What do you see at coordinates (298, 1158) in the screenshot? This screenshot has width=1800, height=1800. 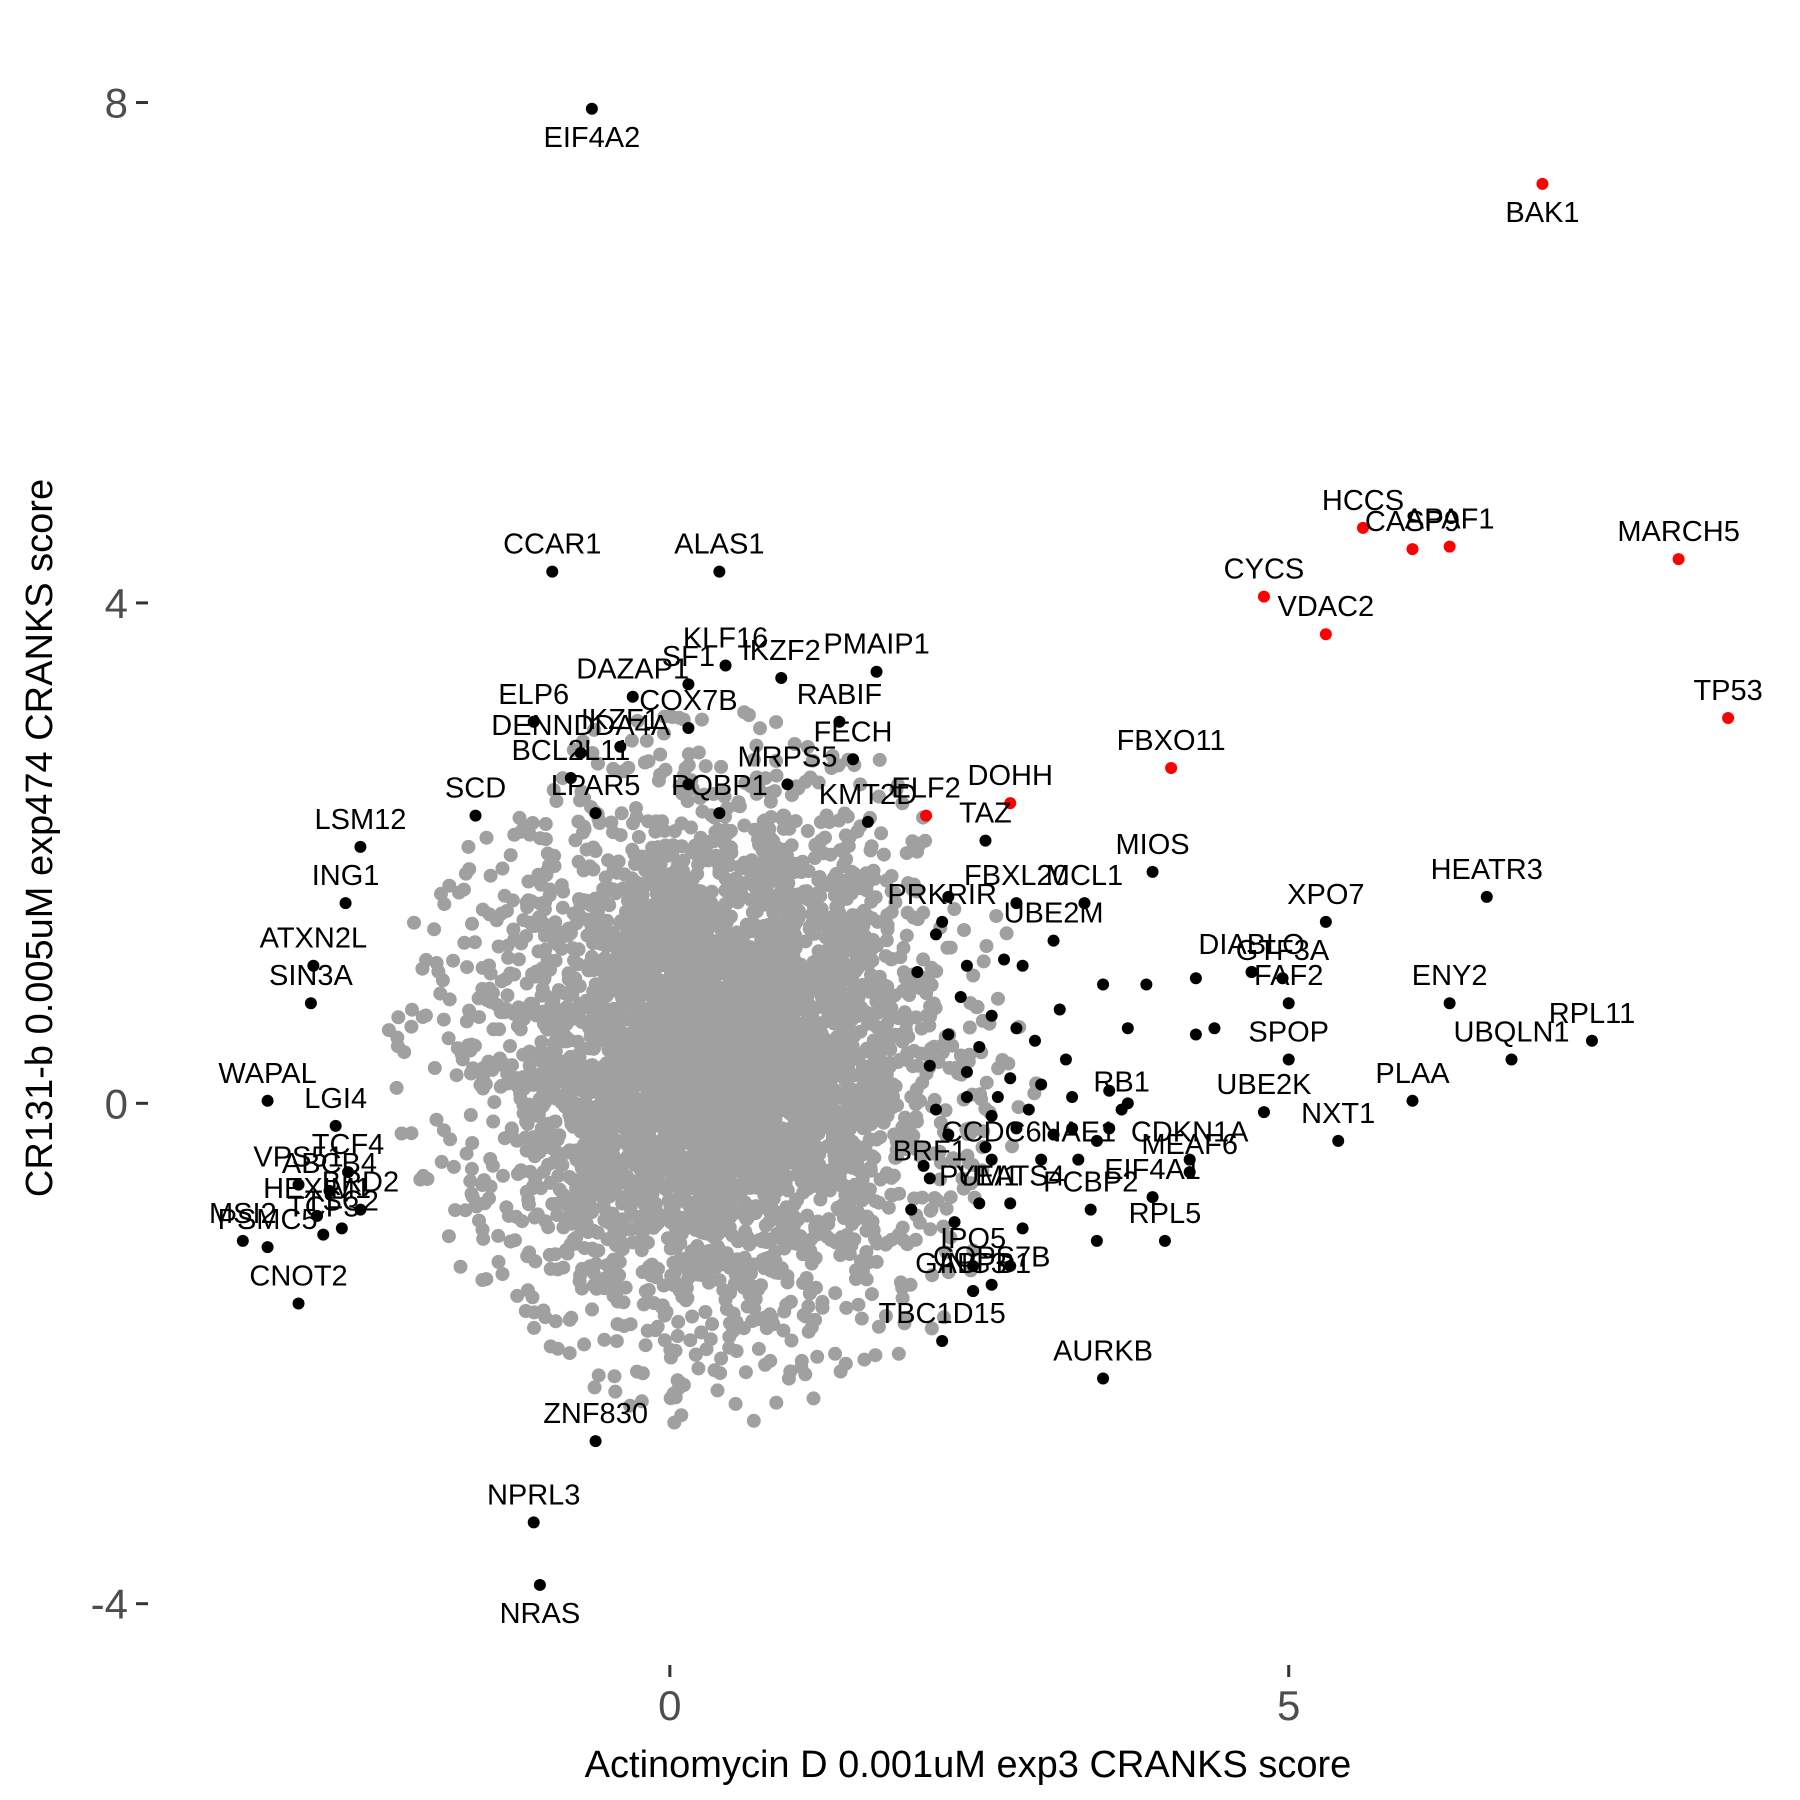 I see `point-label-vps51: VPS51` at bounding box center [298, 1158].